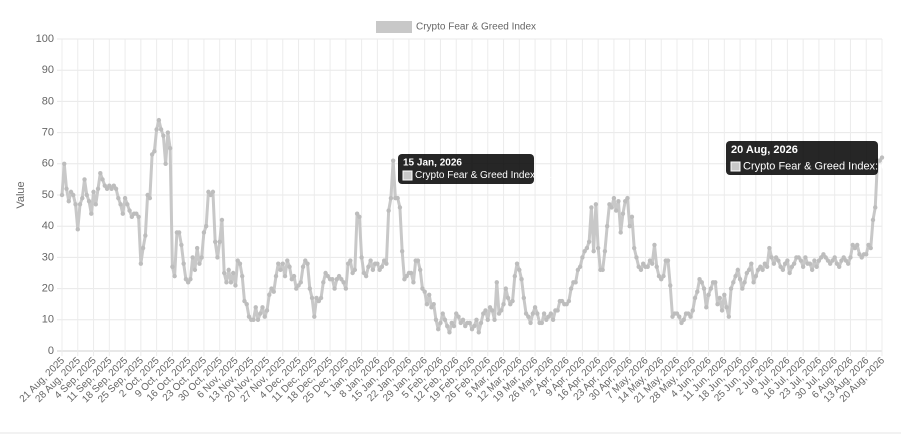  Describe the element at coordinates (48, 164) in the screenshot. I see `y-tick-label: 60` at that location.